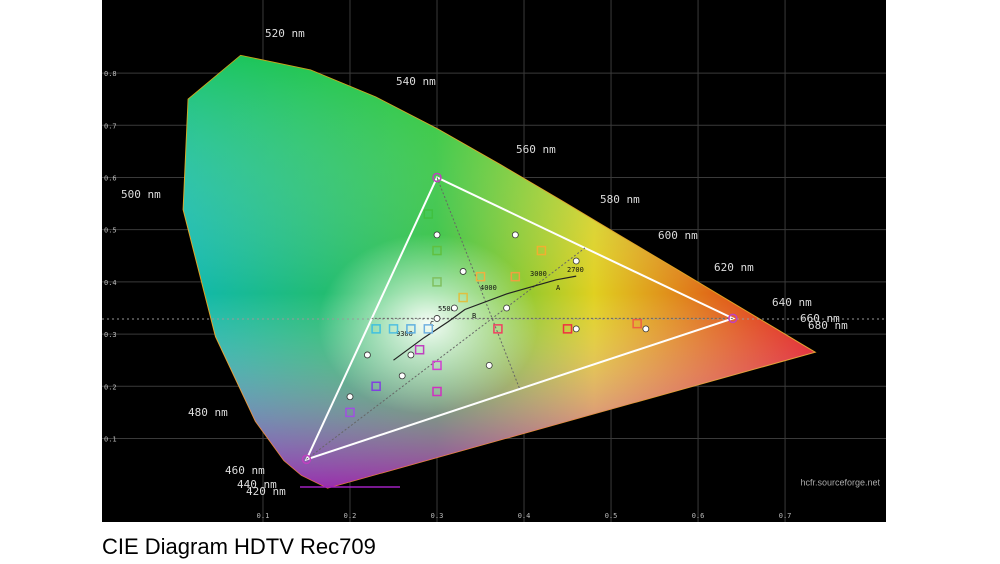  I want to click on white-glow, so click(428, 323).